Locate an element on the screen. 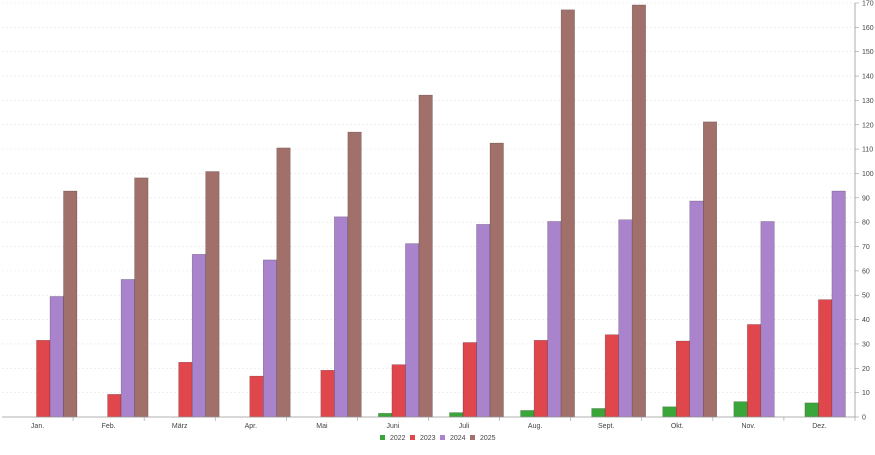 The width and height of the screenshot is (875, 455). y-tick-label: 70 is located at coordinates (866, 247).